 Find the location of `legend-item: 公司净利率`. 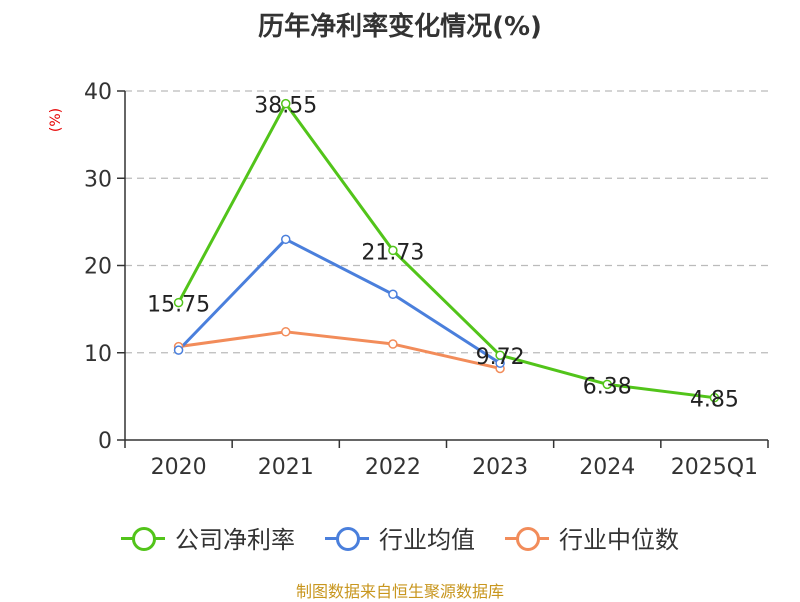

legend-item: 公司净利率 is located at coordinates (208, 537).